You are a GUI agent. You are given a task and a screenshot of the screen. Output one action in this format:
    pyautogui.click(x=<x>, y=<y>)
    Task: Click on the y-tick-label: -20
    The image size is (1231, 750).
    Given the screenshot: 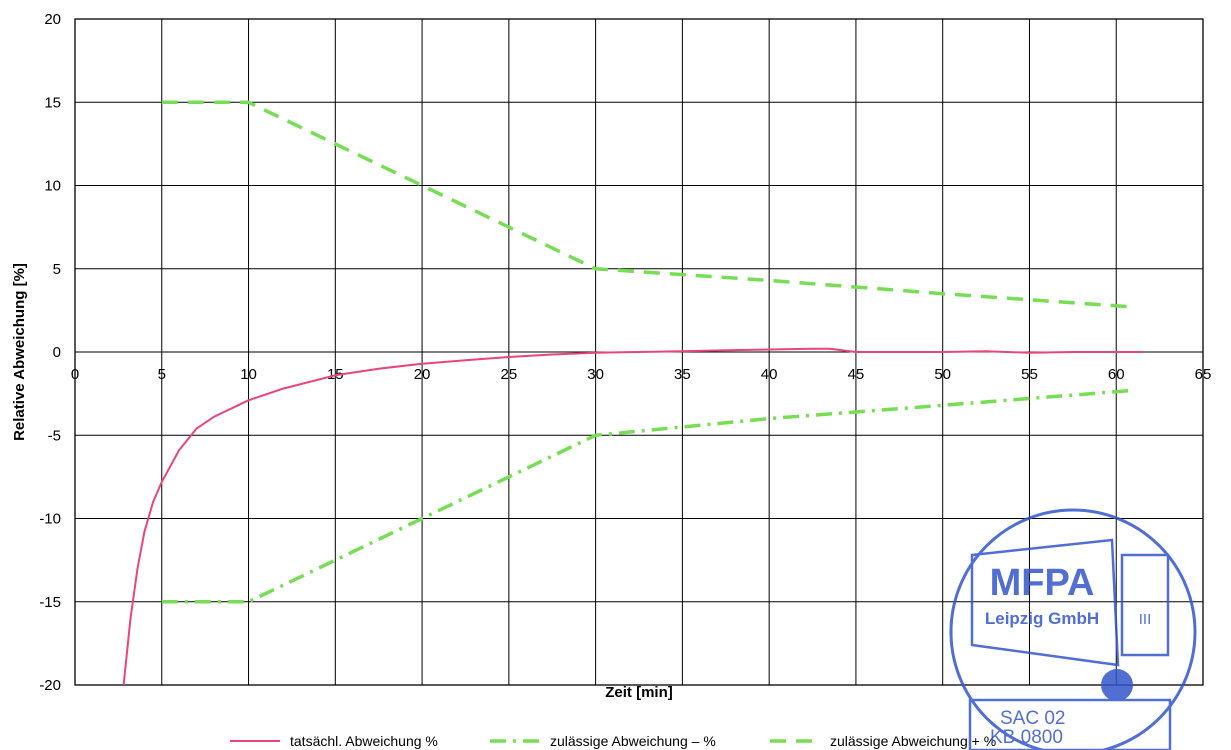 What is the action you would take?
    pyautogui.click(x=50, y=685)
    